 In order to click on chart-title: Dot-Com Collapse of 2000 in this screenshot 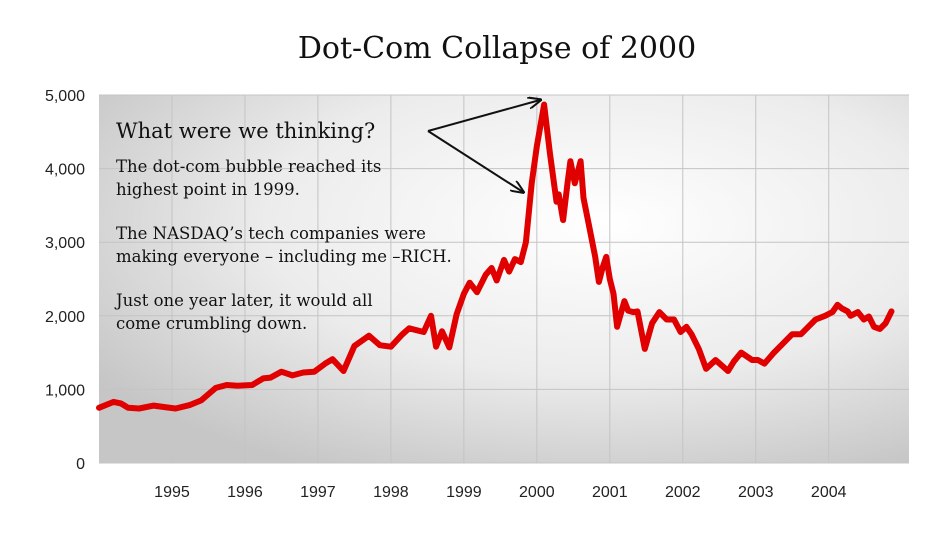, I will do `click(497, 48)`.